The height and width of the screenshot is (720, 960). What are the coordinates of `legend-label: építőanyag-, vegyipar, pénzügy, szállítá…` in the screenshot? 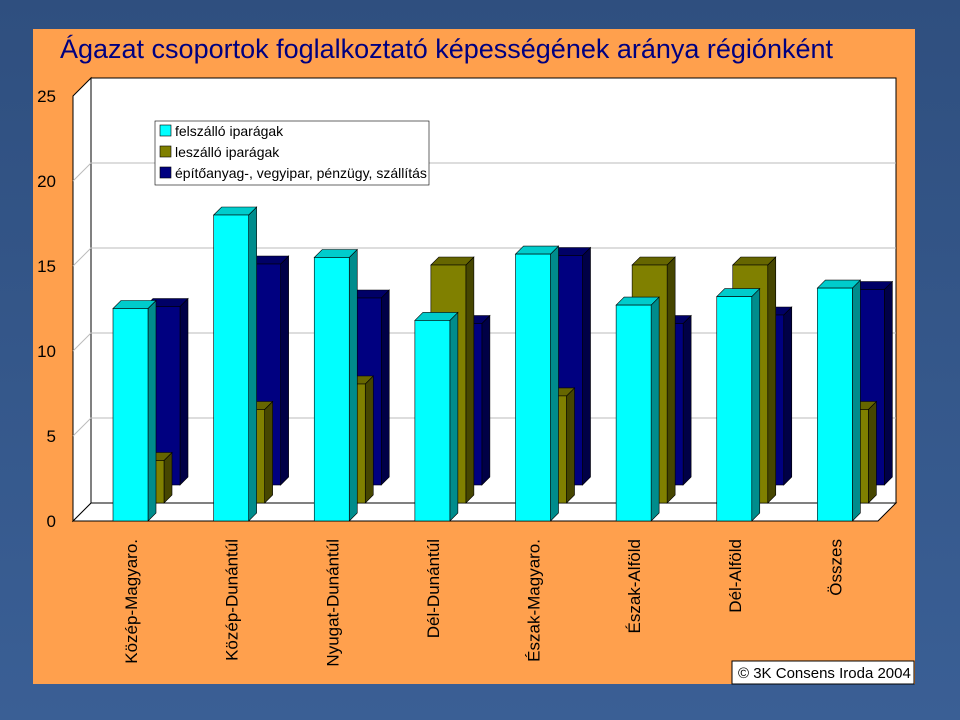 It's located at (301, 173).